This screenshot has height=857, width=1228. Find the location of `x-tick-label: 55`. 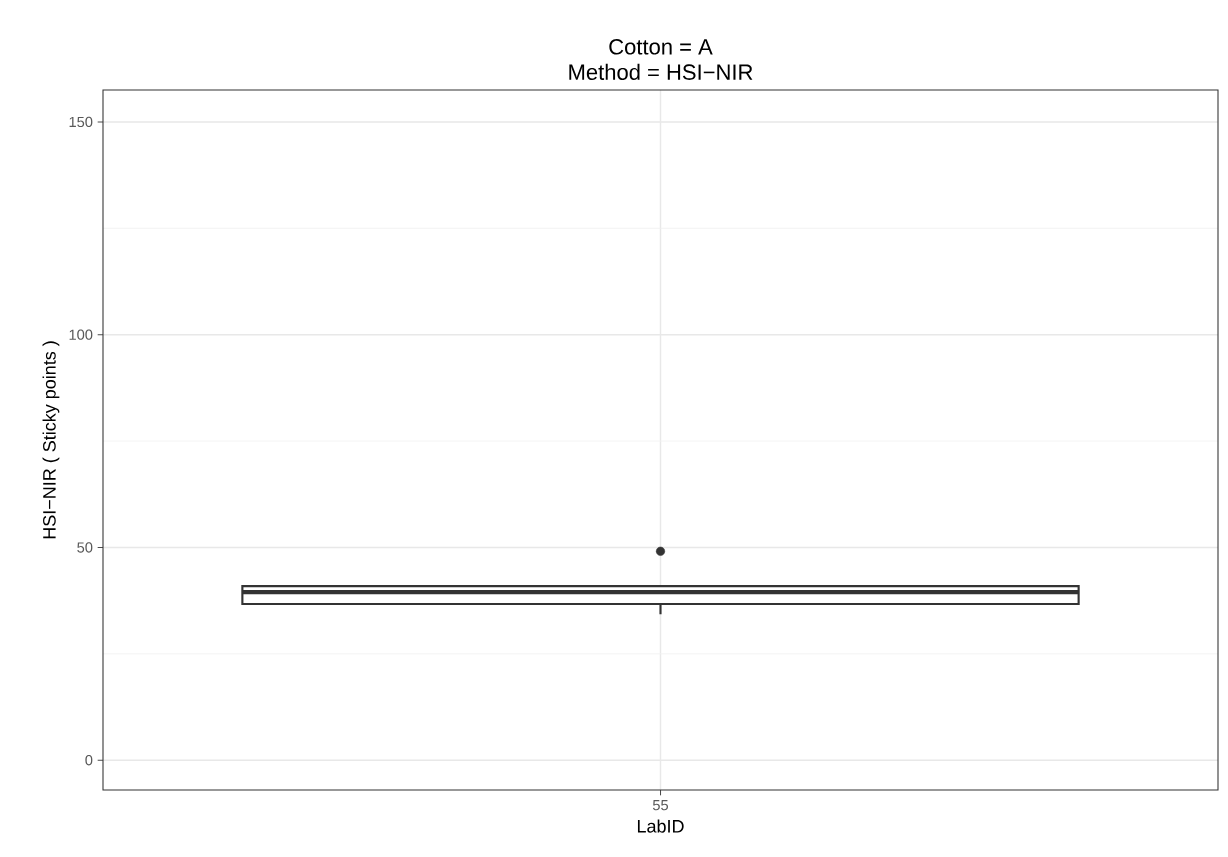

x-tick-label: 55 is located at coordinates (660, 805).